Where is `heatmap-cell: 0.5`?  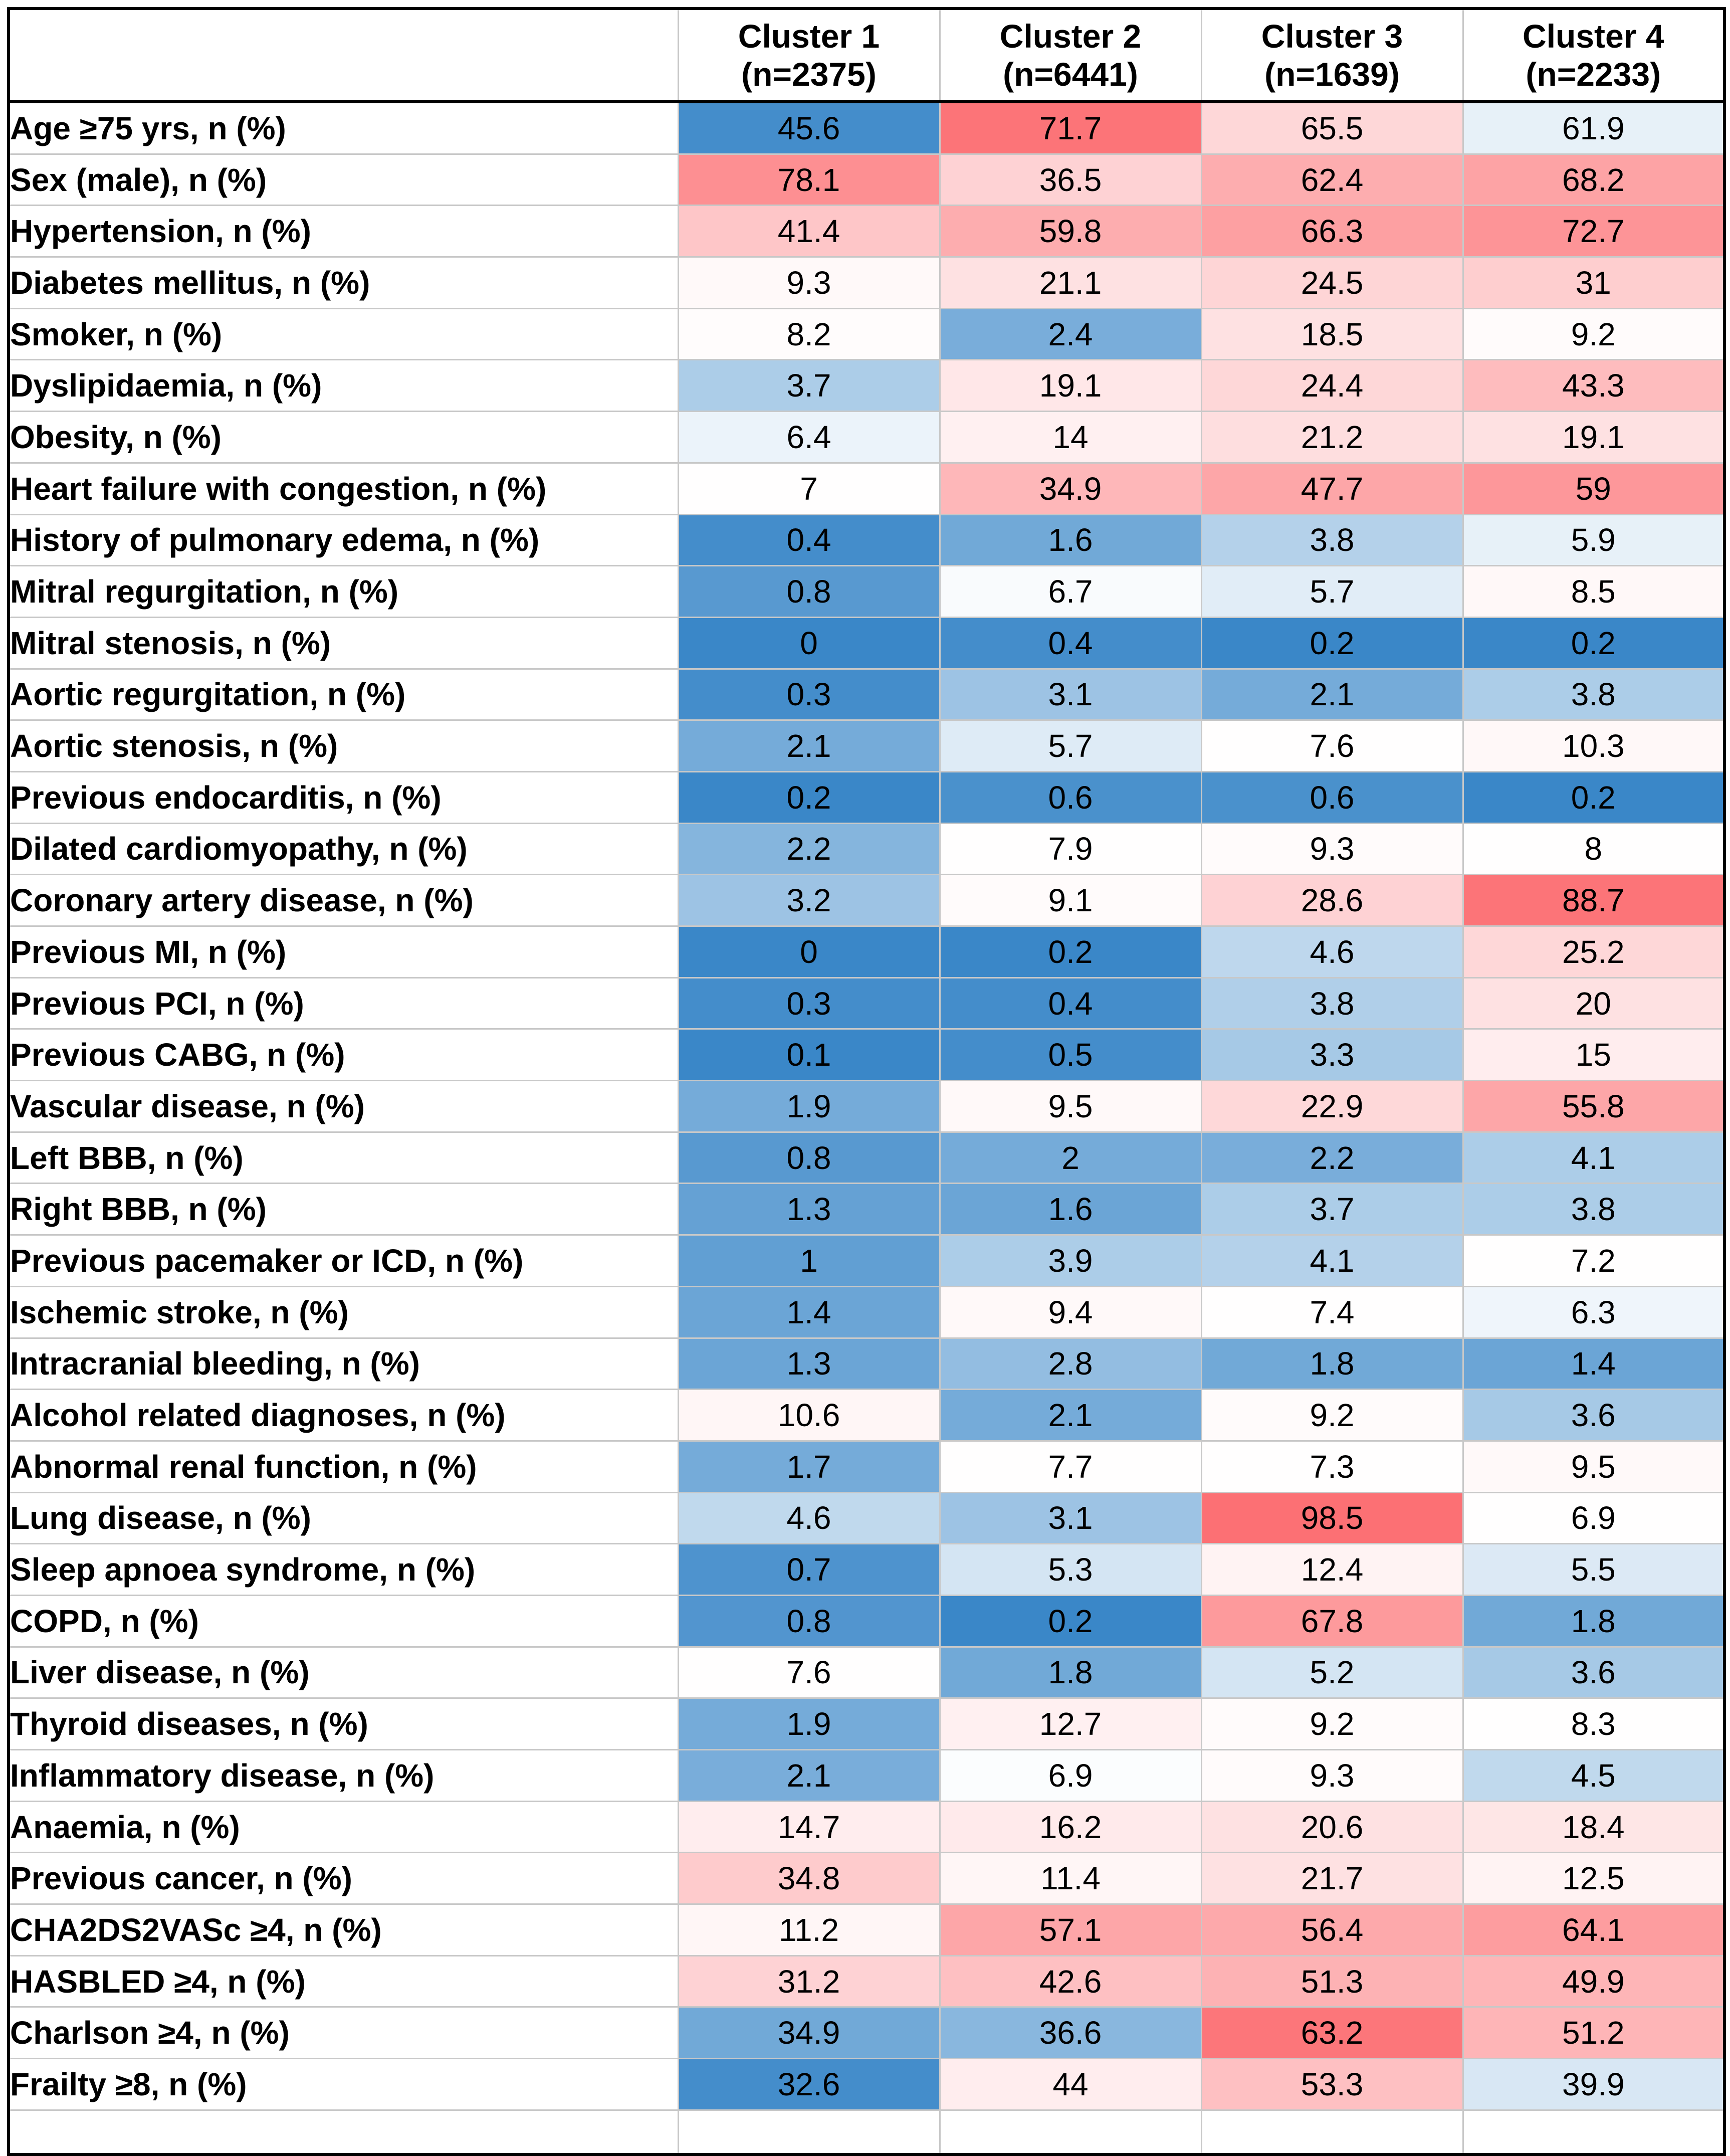
heatmap-cell: 0.5 is located at coordinates (1070, 1055).